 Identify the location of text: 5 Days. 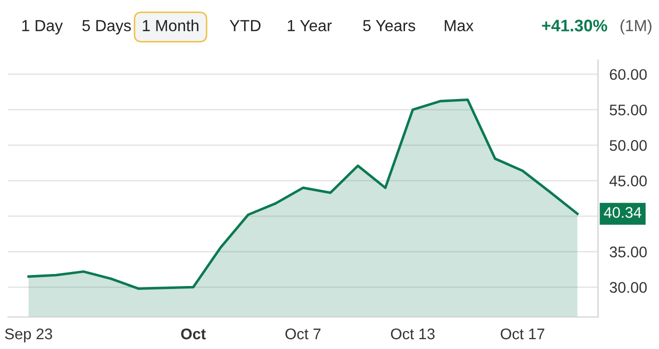
(106, 27).